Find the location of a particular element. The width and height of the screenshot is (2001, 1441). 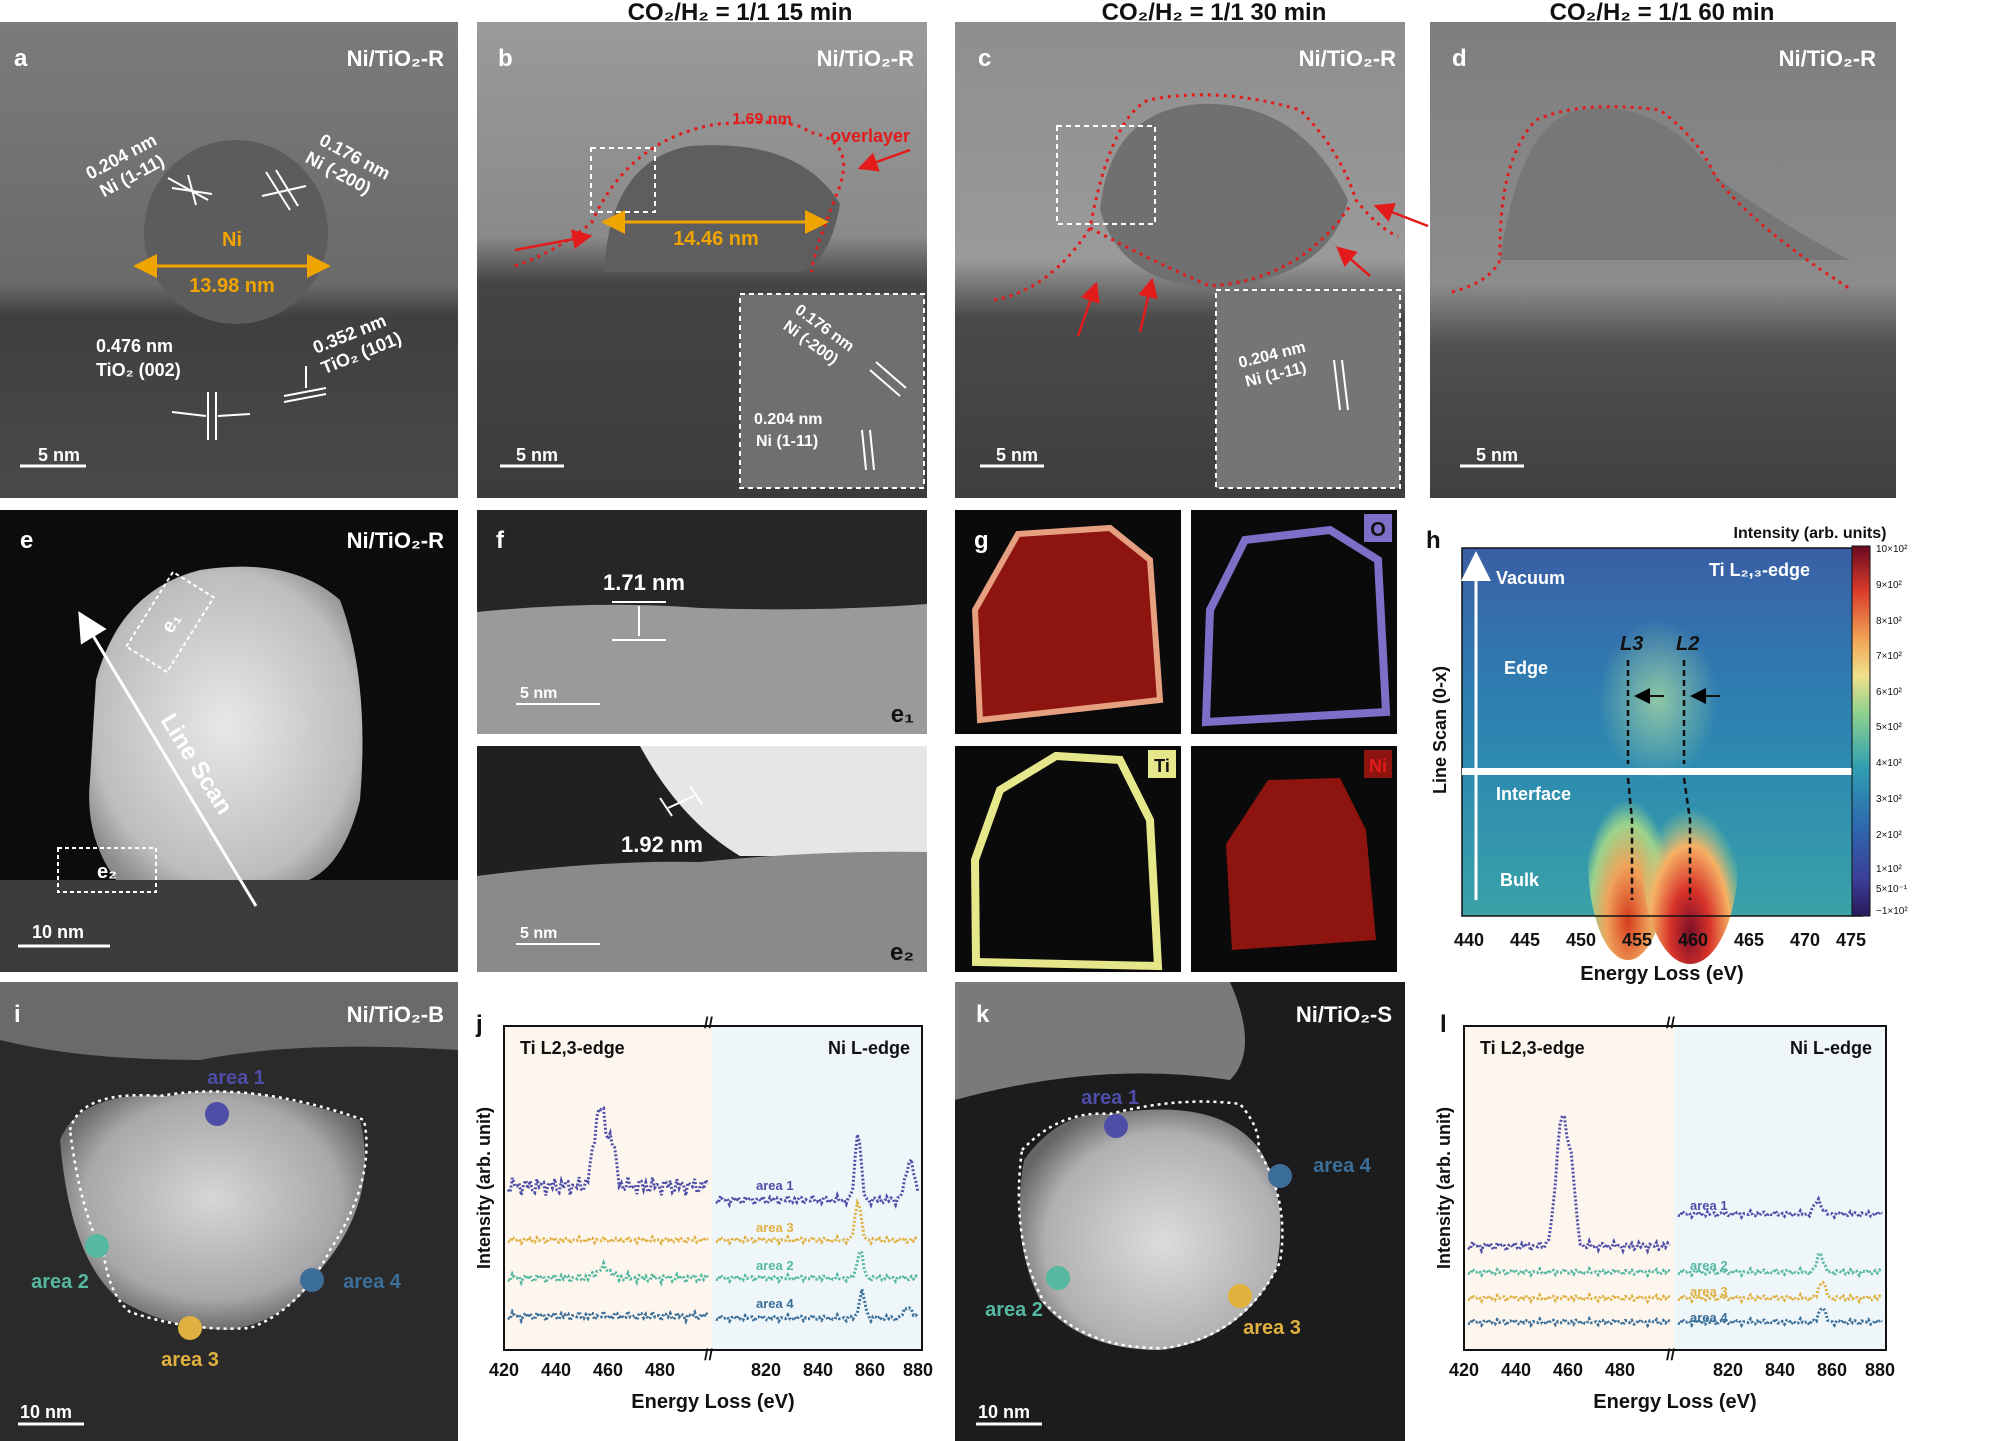

l3-label: L3 is located at coordinates (1631, 644).